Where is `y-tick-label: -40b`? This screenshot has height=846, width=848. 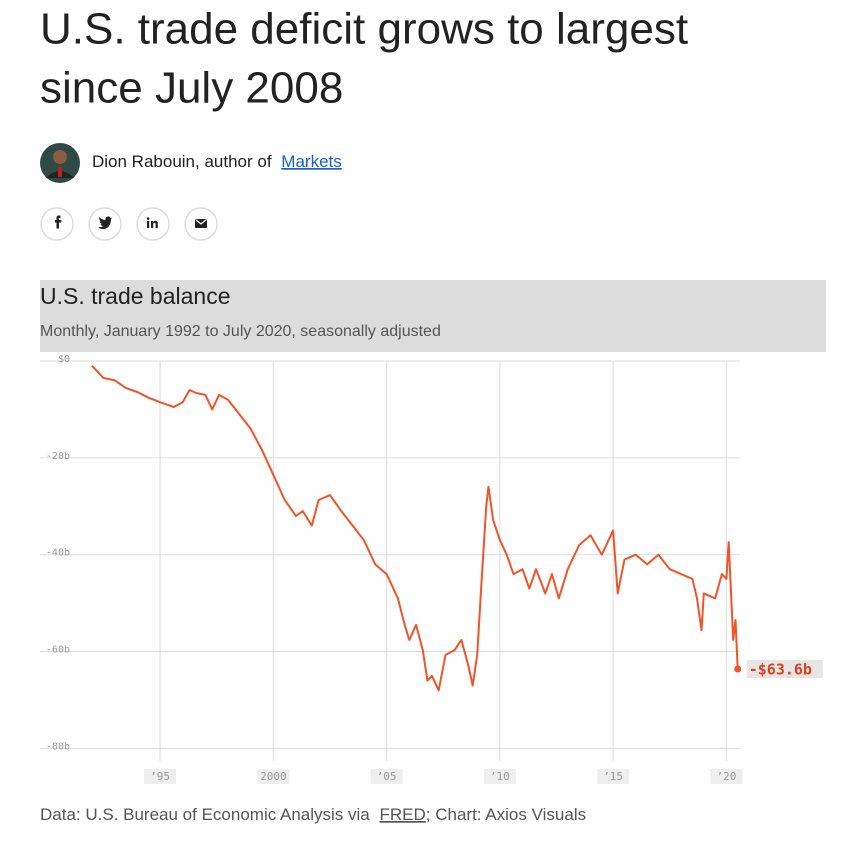 y-tick-label: -40b is located at coordinates (58, 553).